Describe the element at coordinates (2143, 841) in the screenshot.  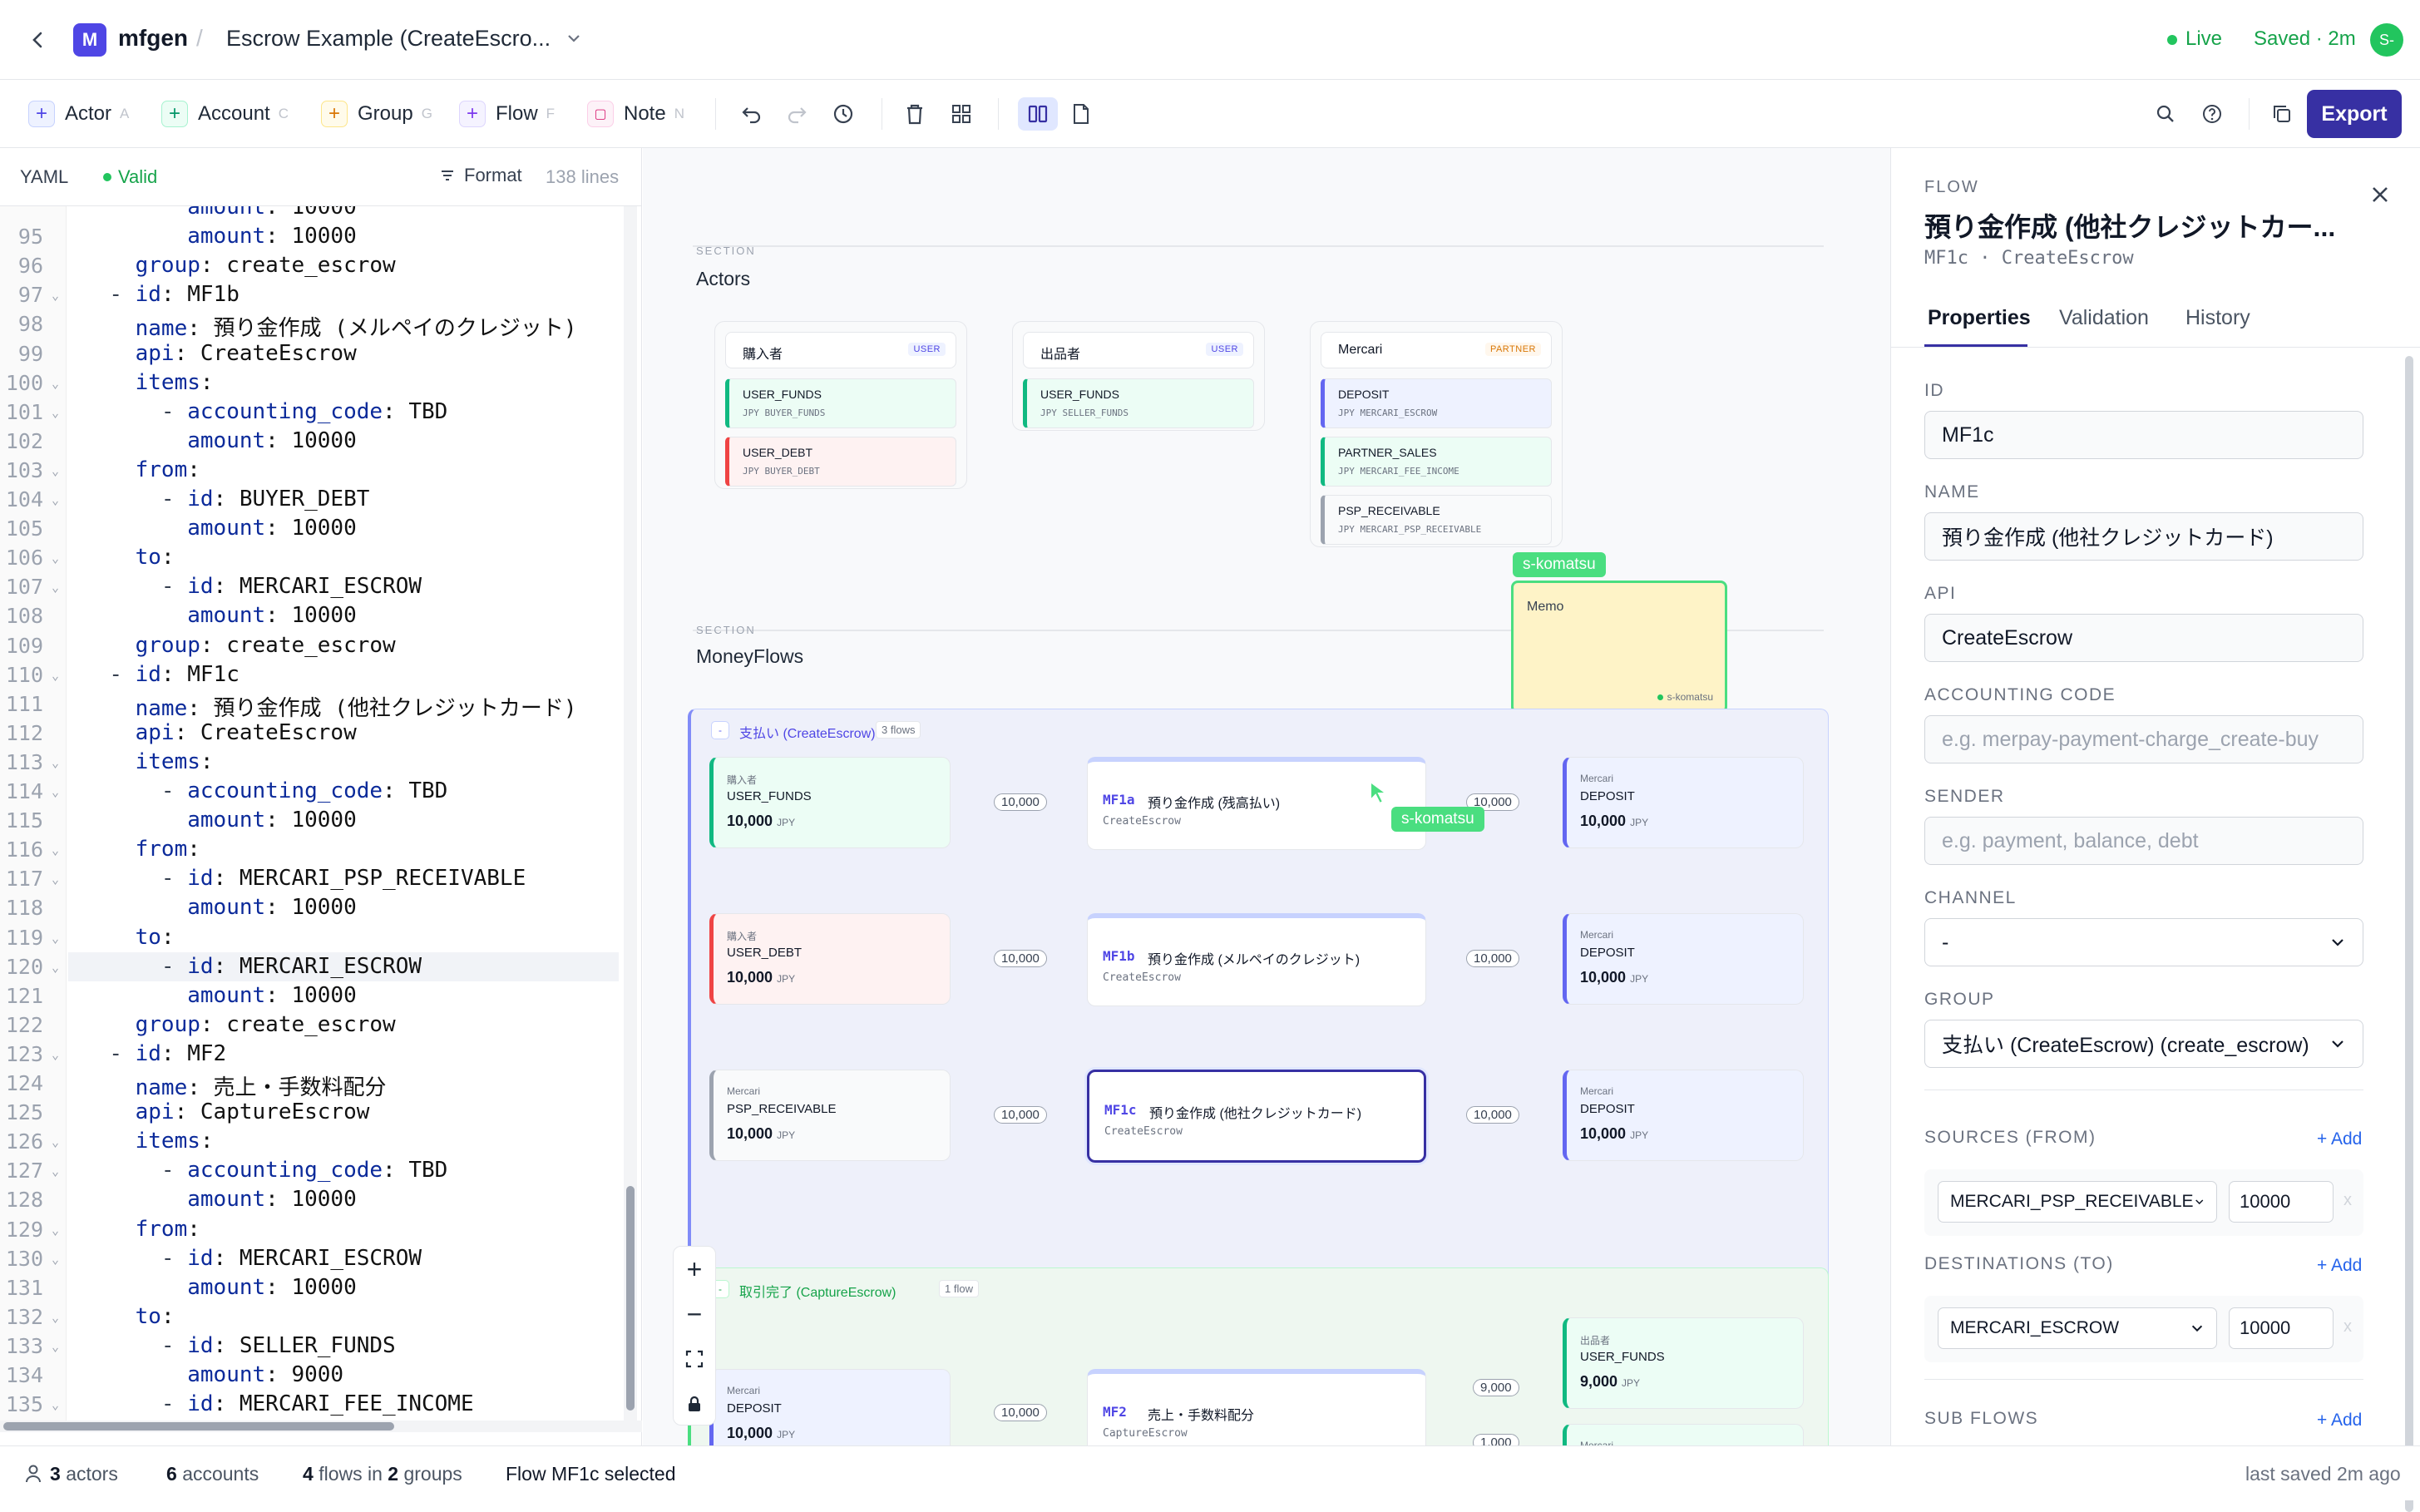
I see `sender-field: e.g. payment, balance, debt` at that location.